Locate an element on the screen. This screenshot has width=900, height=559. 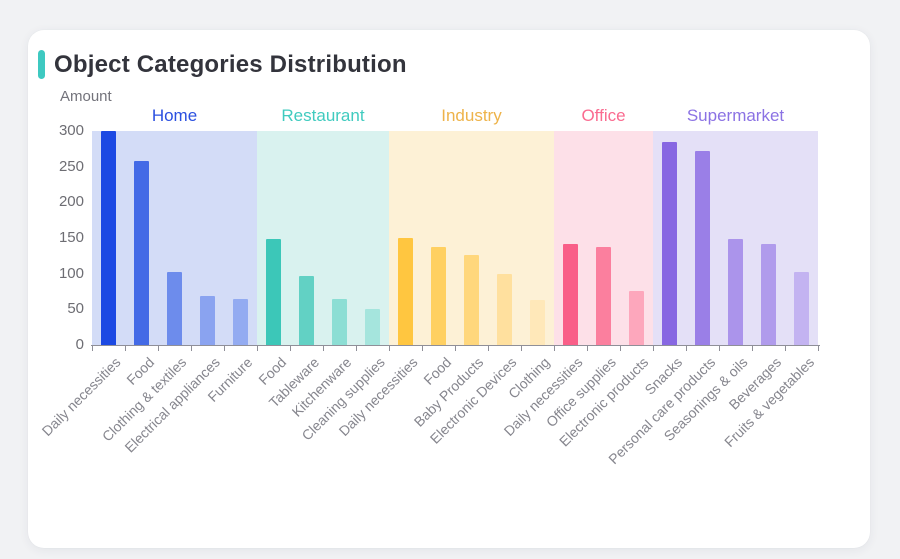
group-label-restaurant: Restaurant is located at coordinates (323, 115).